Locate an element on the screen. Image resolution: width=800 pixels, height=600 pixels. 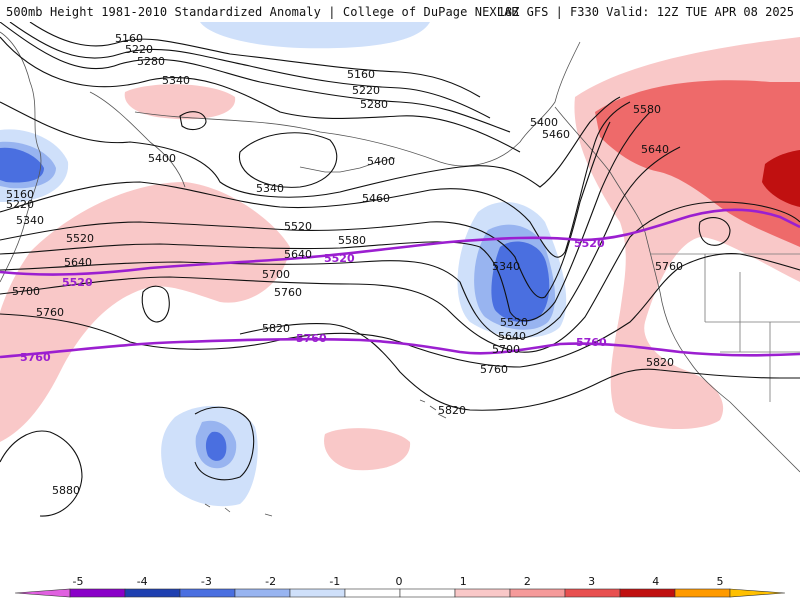
colorbar-tick-label: -2 is located at coordinates (270, 581).